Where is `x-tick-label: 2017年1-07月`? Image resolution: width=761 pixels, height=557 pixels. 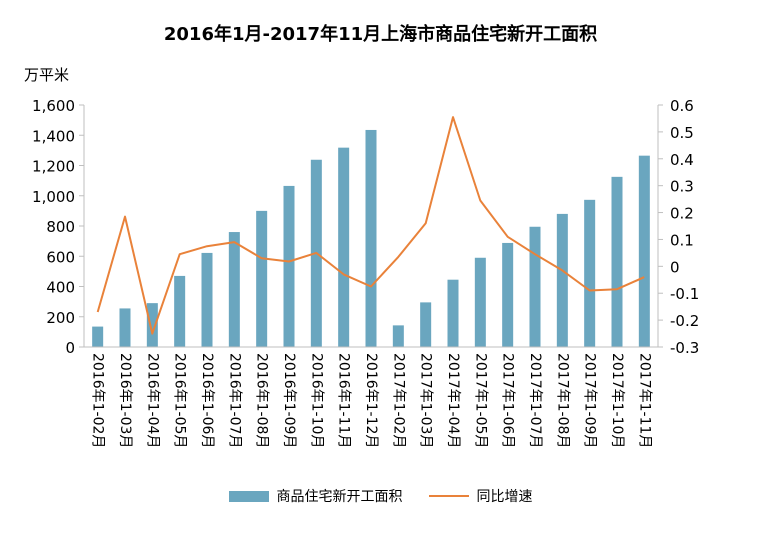
x-tick-label: 2017年1-07月 is located at coordinates (535, 400).